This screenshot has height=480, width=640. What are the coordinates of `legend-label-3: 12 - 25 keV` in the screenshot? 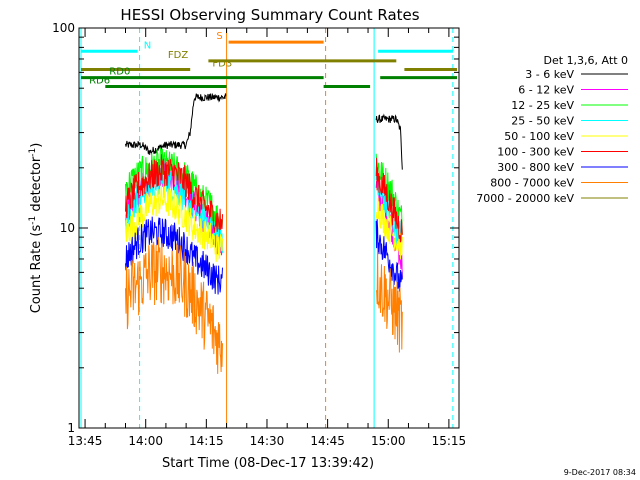 It's located at (542, 105).